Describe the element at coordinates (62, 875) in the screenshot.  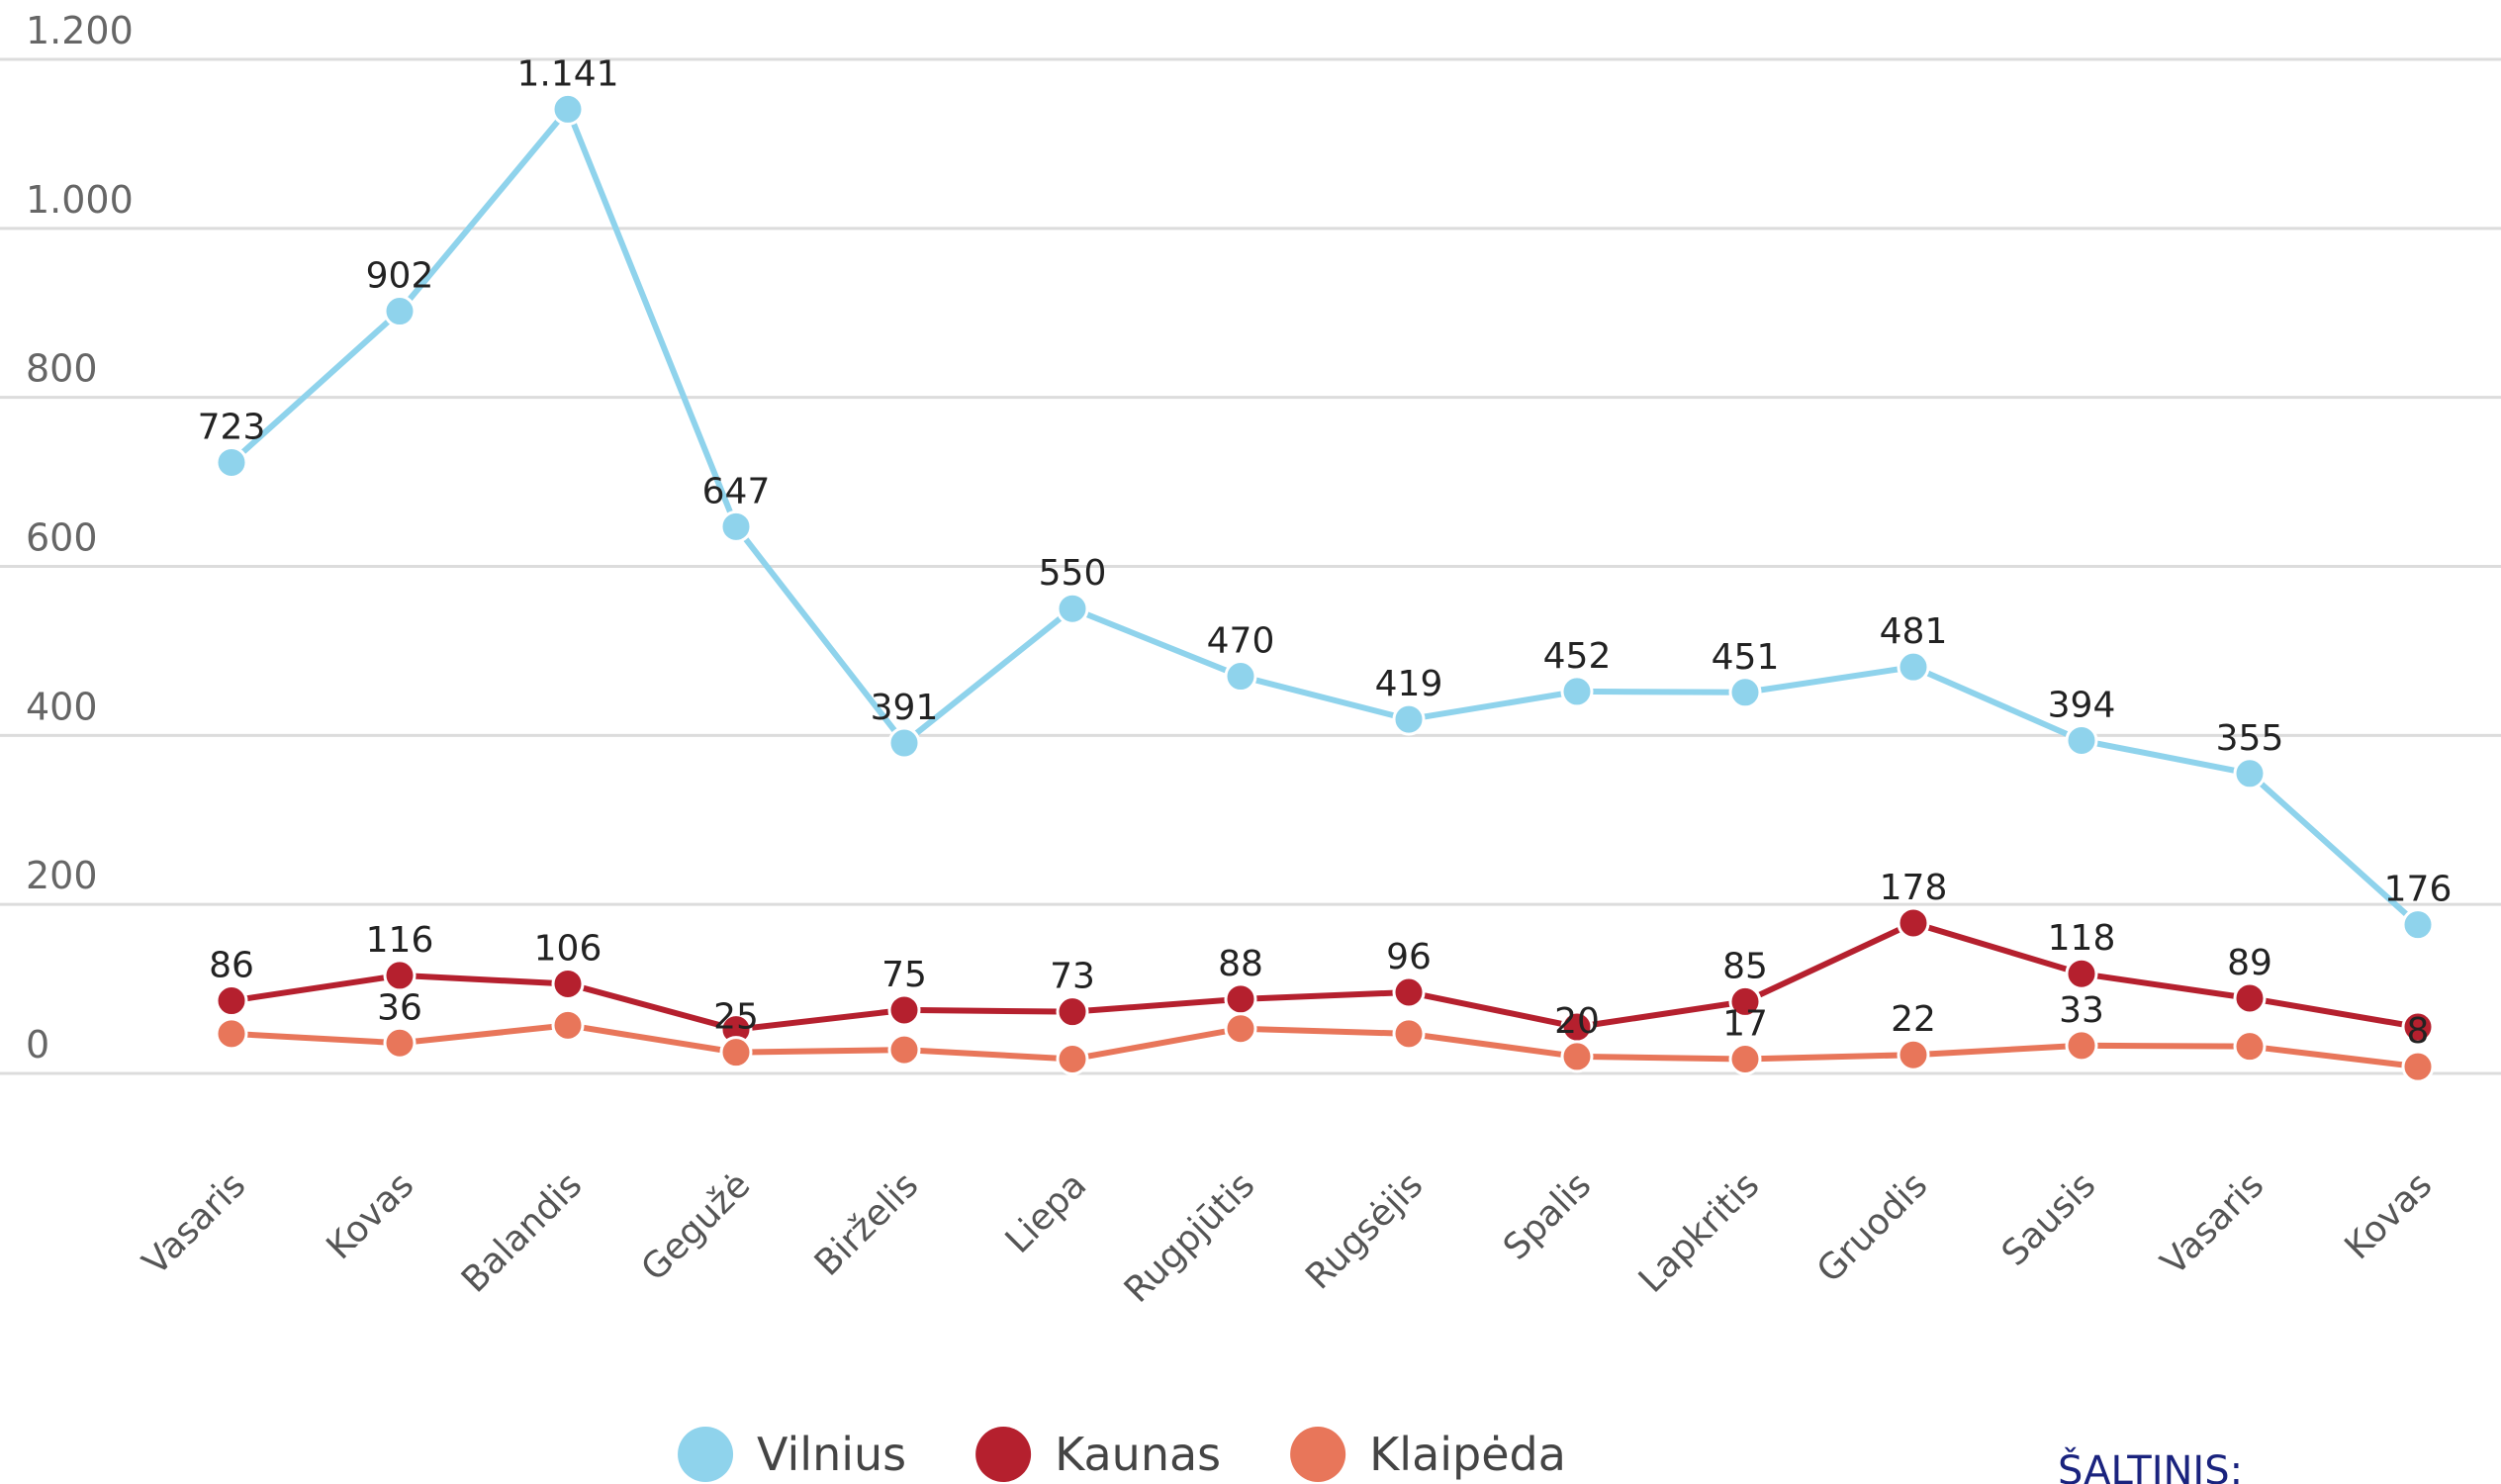
I see `y-tick-label: 200` at that location.